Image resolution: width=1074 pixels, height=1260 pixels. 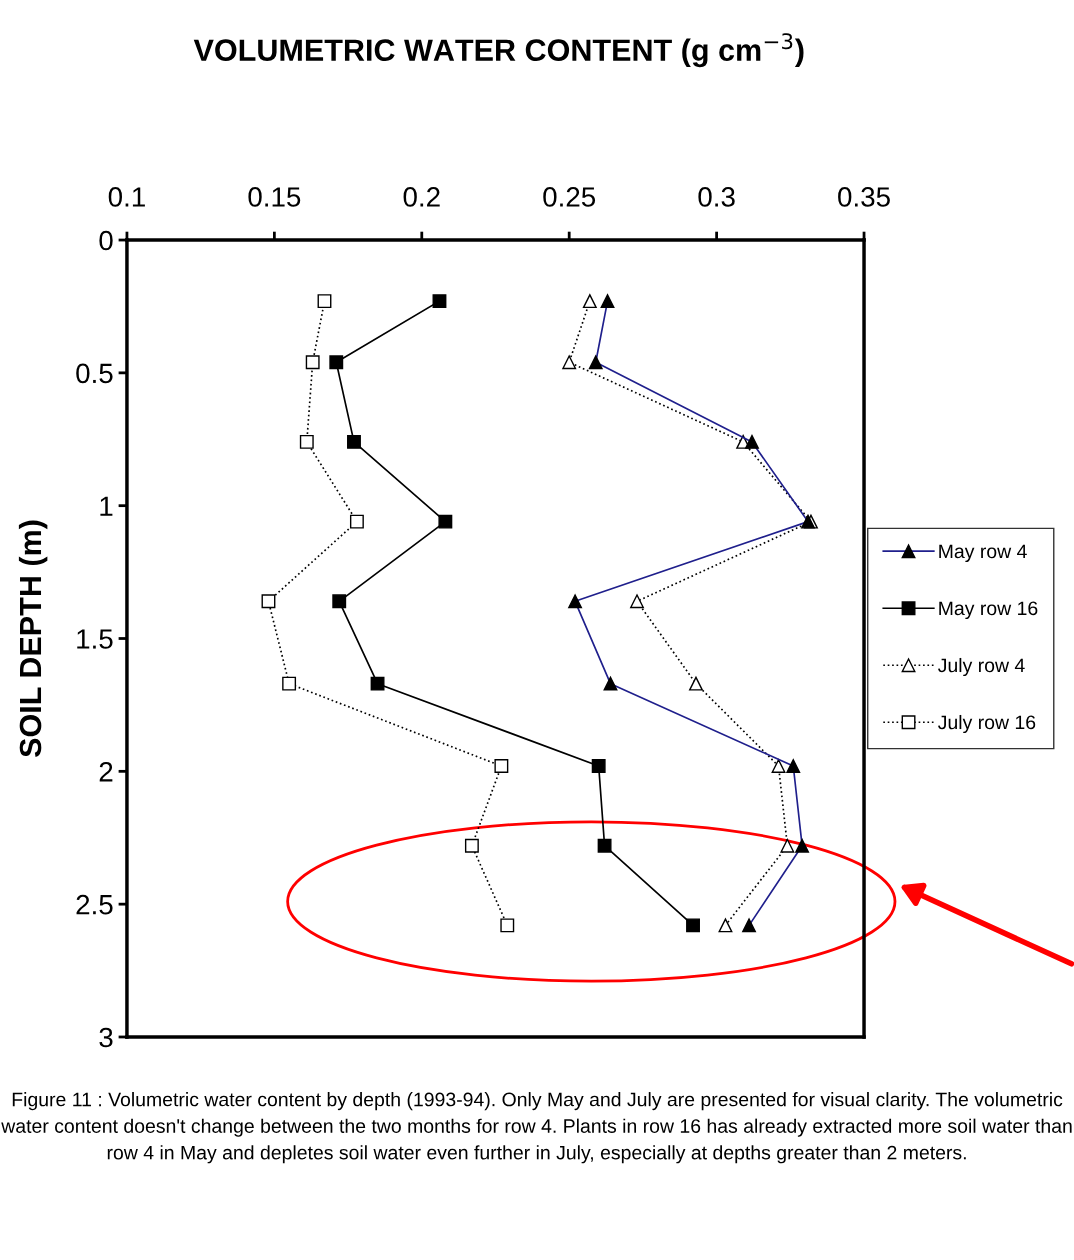 What do you see at coordinates (498, 50) in the screenshot?
I see `chart-title: VOLUMETRIC WATER CONTENT (g cm$^{−3}$)` at bounding box center [498, 50].